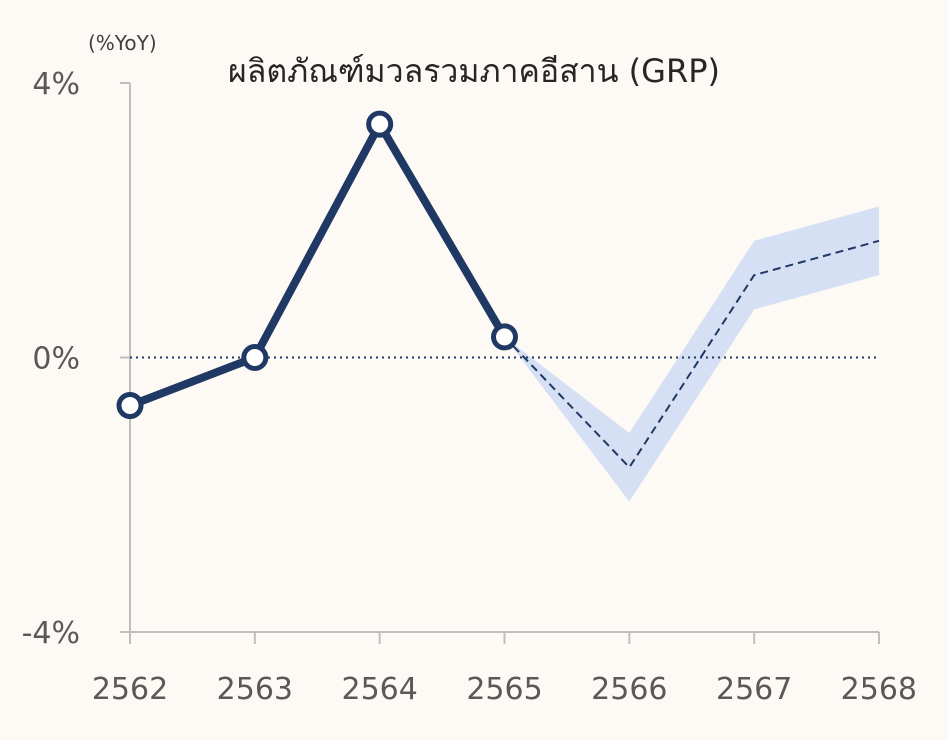 Image resolution: width=948 pixels, height=740 pixels. What do you see at coordinates (51, 633) in the screenshot?
I see `y-tick-label: -4%` at bounding box center [51, 633].